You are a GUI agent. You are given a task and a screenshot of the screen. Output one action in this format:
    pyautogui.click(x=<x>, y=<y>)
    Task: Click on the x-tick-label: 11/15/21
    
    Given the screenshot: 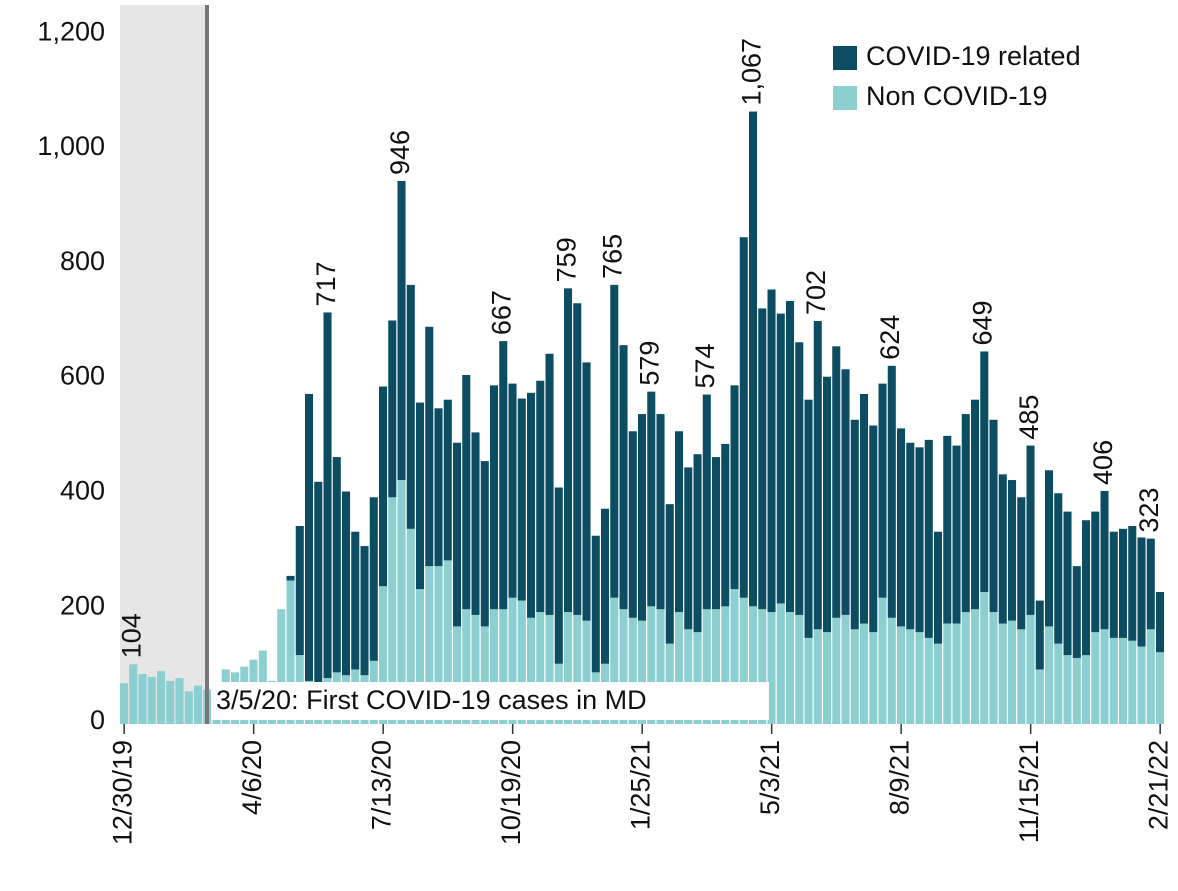 What is the action you would take?
    pyautogui.click(x=1029, y=791)
    